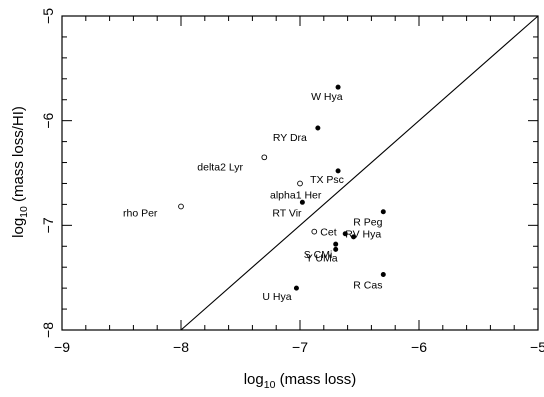 The height and width of the screenshot is (397, 544). Describe the element at coordinates (419, 347) in the screenshot. I see `x-tick-label: −6` at that location.